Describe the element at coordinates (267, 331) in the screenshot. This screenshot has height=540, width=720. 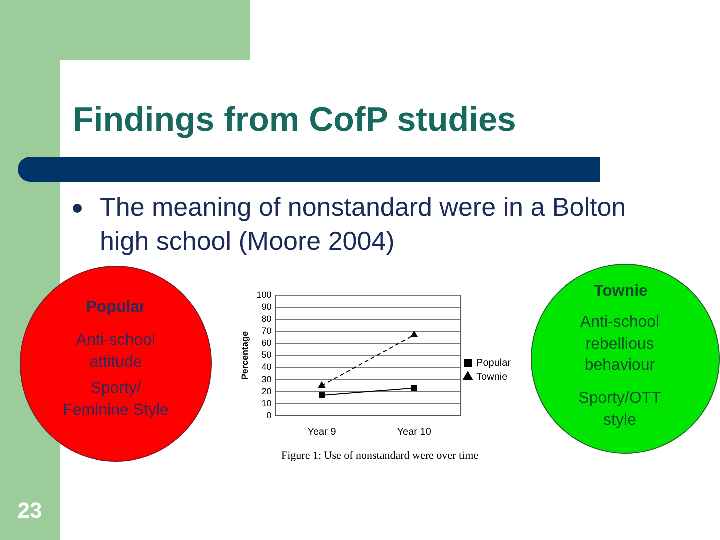
I see `y-tick-label: 70` at that location.